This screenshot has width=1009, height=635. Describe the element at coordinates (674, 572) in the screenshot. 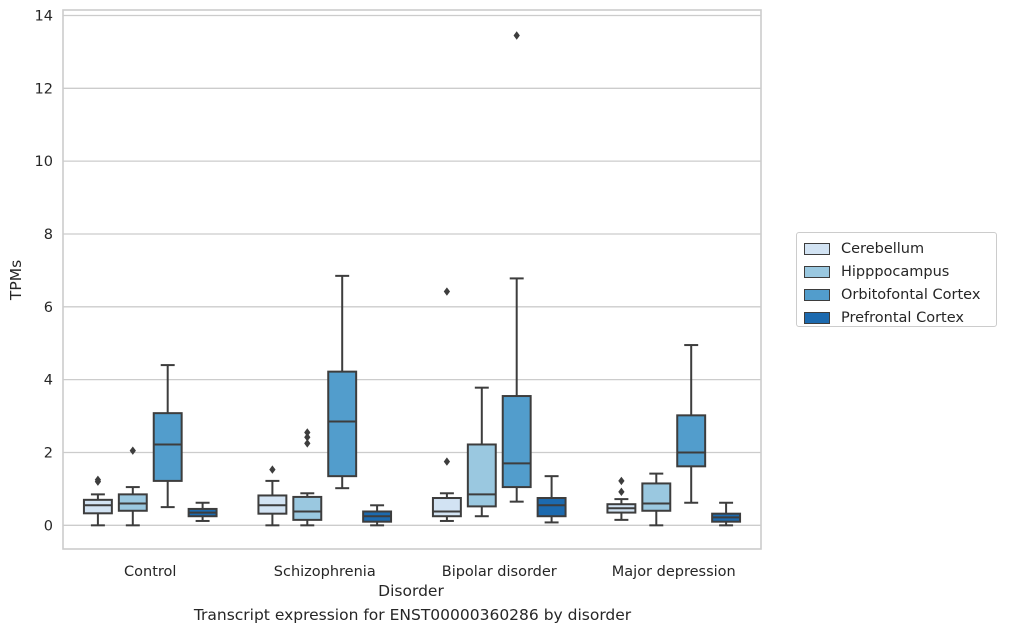

I see `x-tick-label: Major depression` at that location.